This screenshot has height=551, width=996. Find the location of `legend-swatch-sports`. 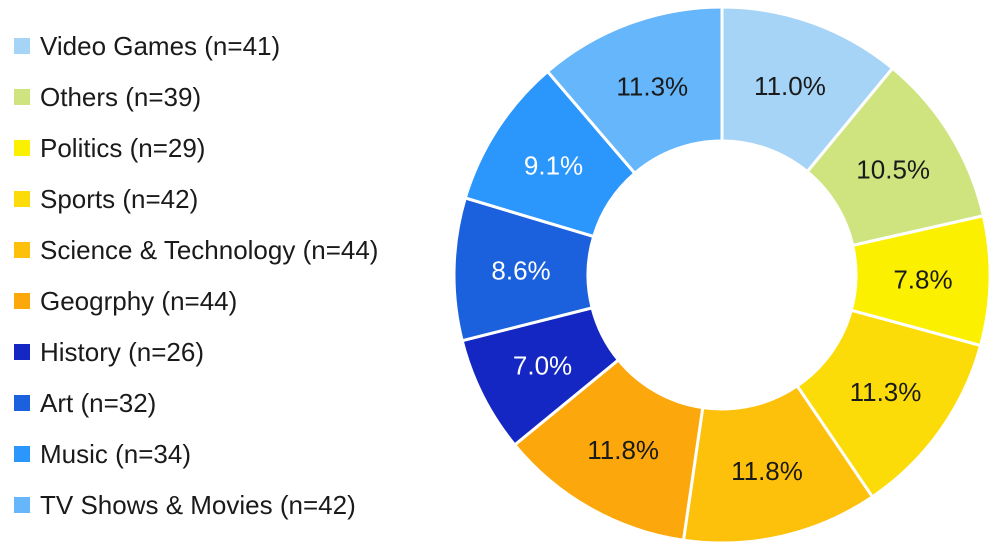

legend-swatch-sports is located at coordinates (22, 199).